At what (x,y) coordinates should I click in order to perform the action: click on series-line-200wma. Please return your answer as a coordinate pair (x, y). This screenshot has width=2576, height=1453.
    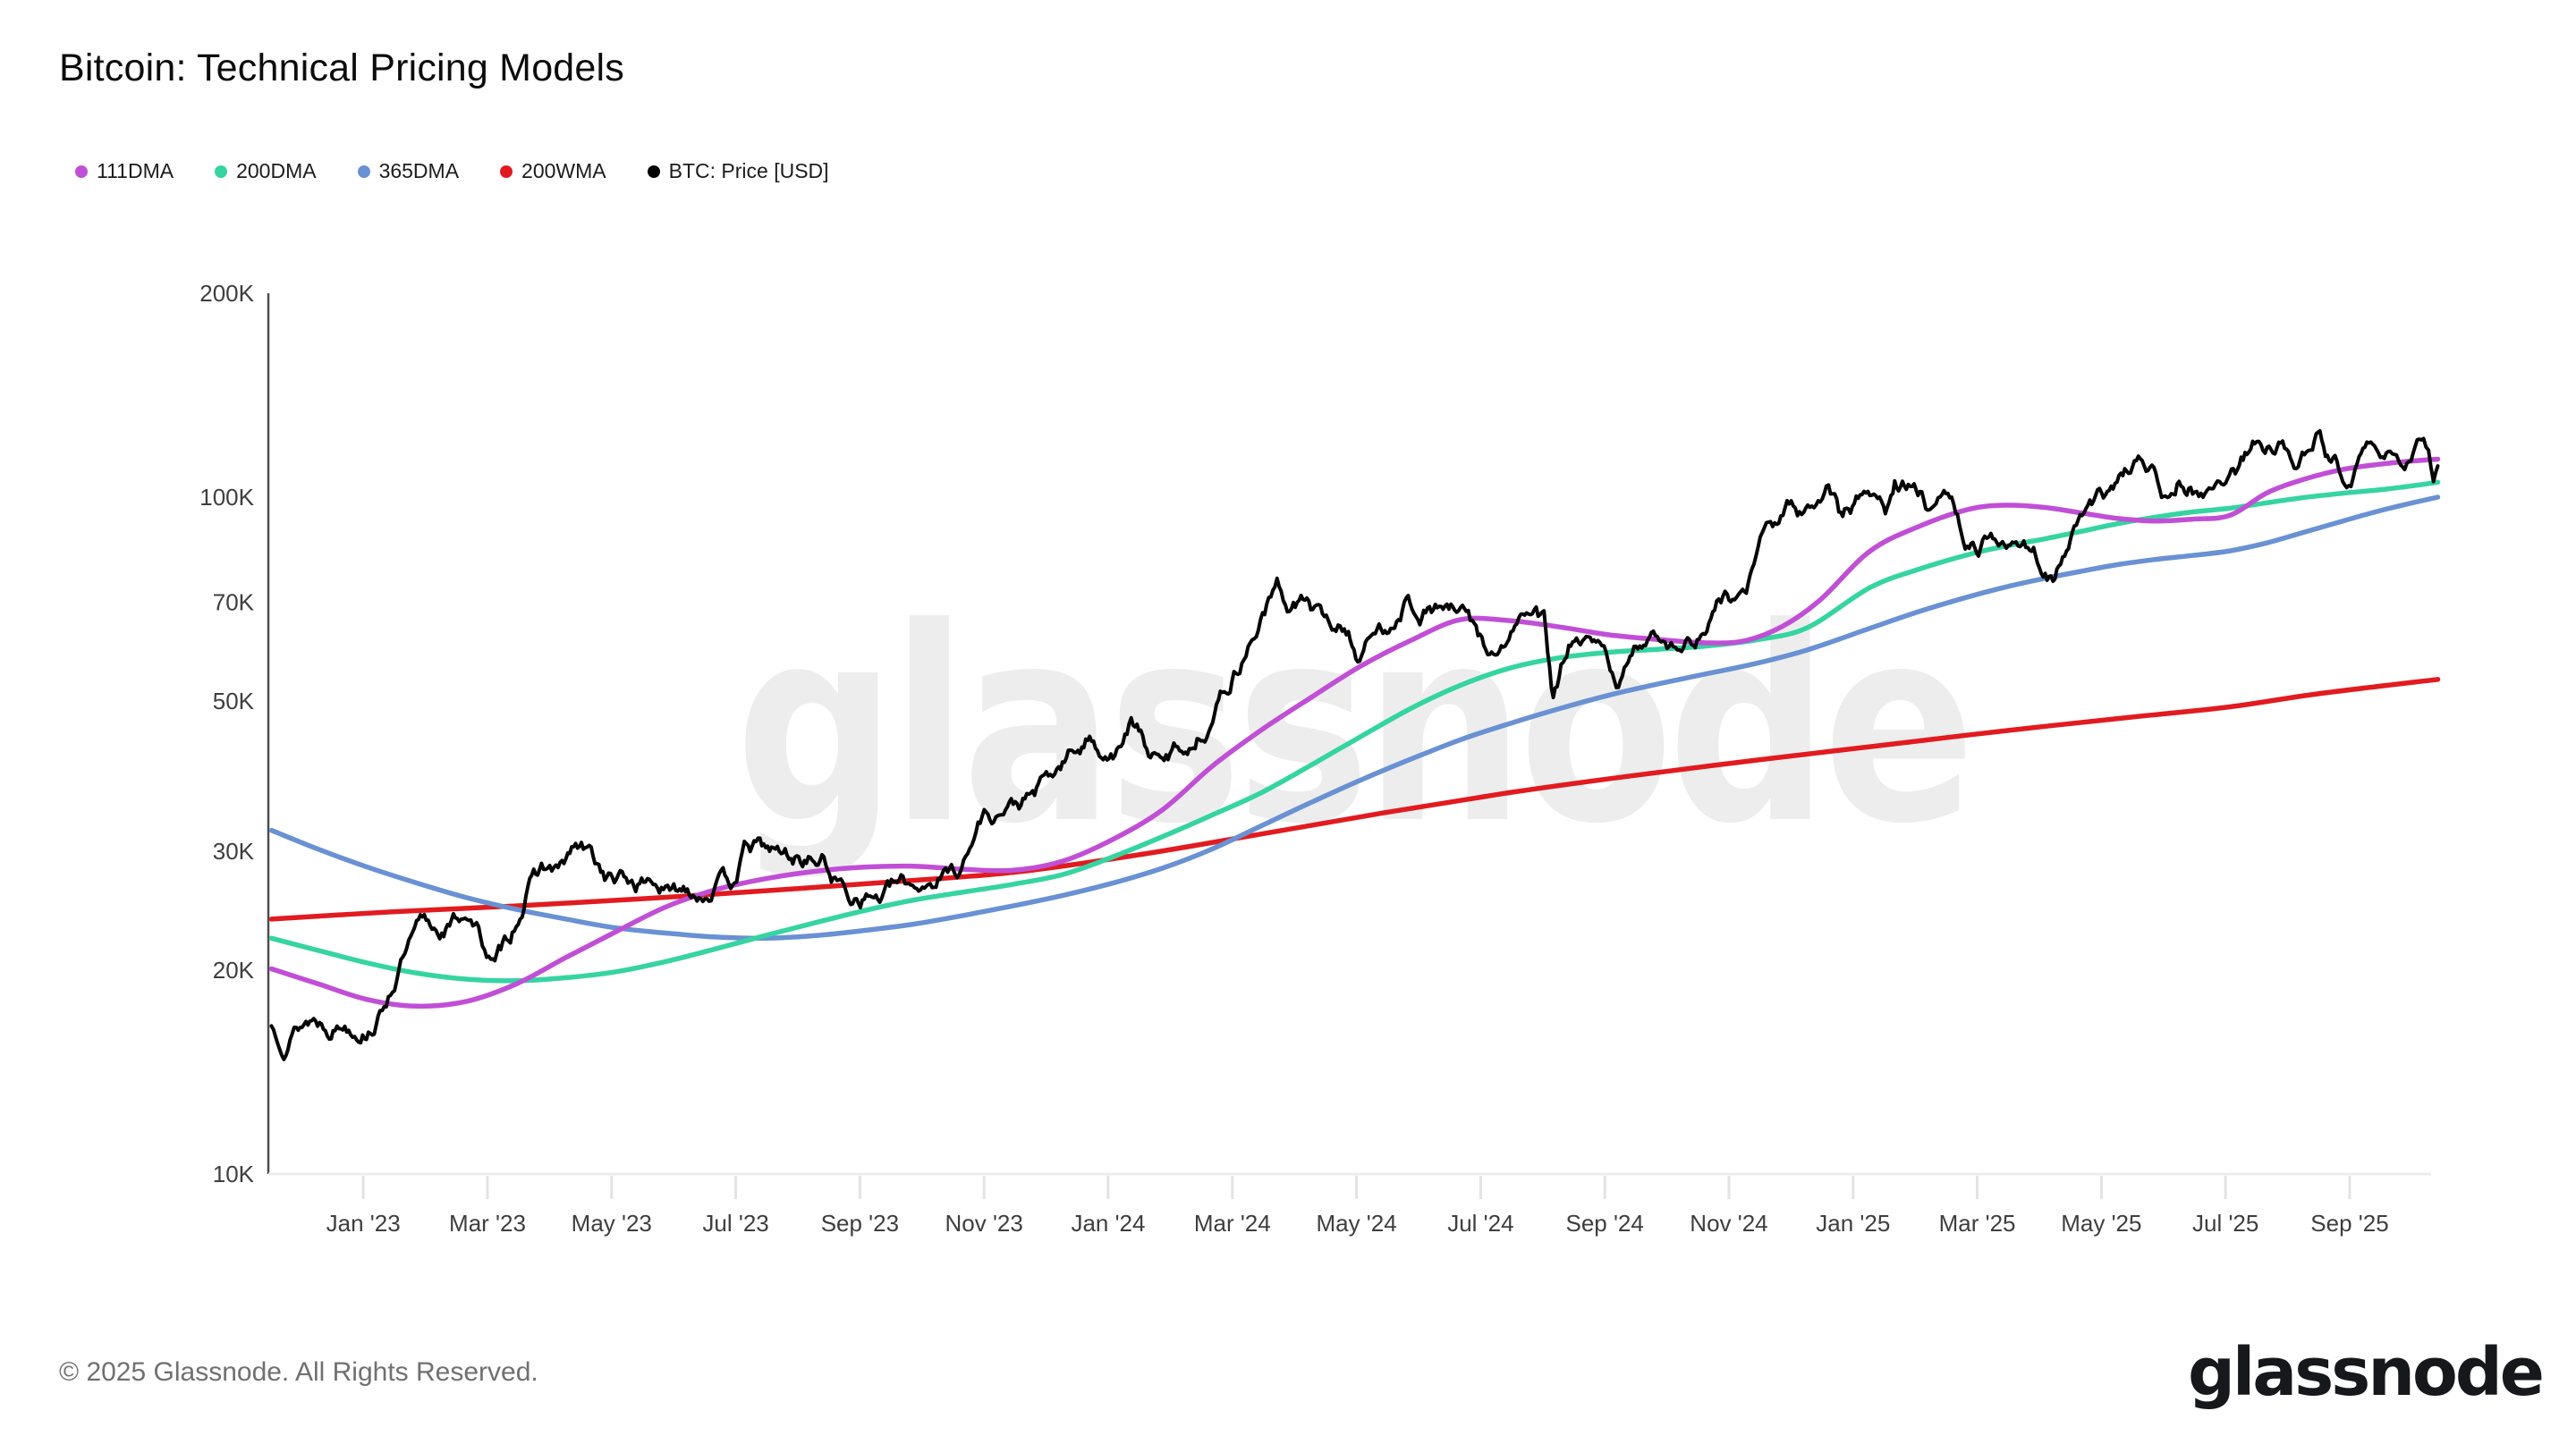
    Looking at the image, I should click on (1354, 800).